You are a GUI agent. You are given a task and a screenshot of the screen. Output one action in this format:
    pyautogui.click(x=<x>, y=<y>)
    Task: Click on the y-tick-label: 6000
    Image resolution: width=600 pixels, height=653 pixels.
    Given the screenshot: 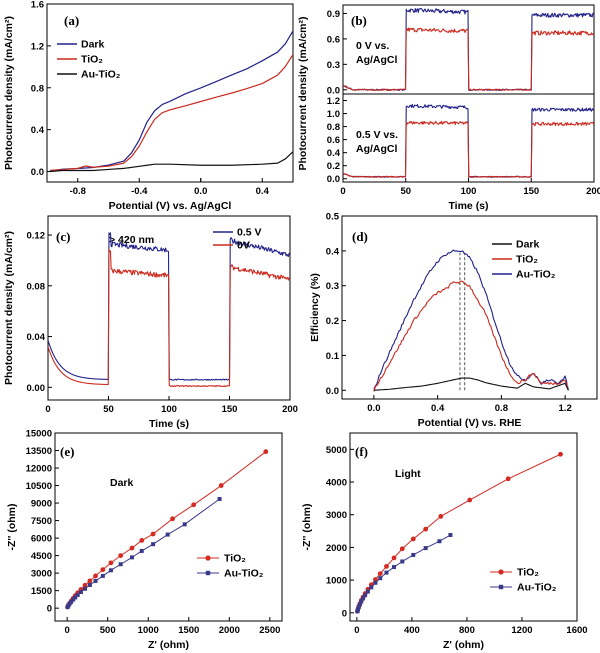 What is the action you would take?
    pyautogui.click(x=41, y=539)
    